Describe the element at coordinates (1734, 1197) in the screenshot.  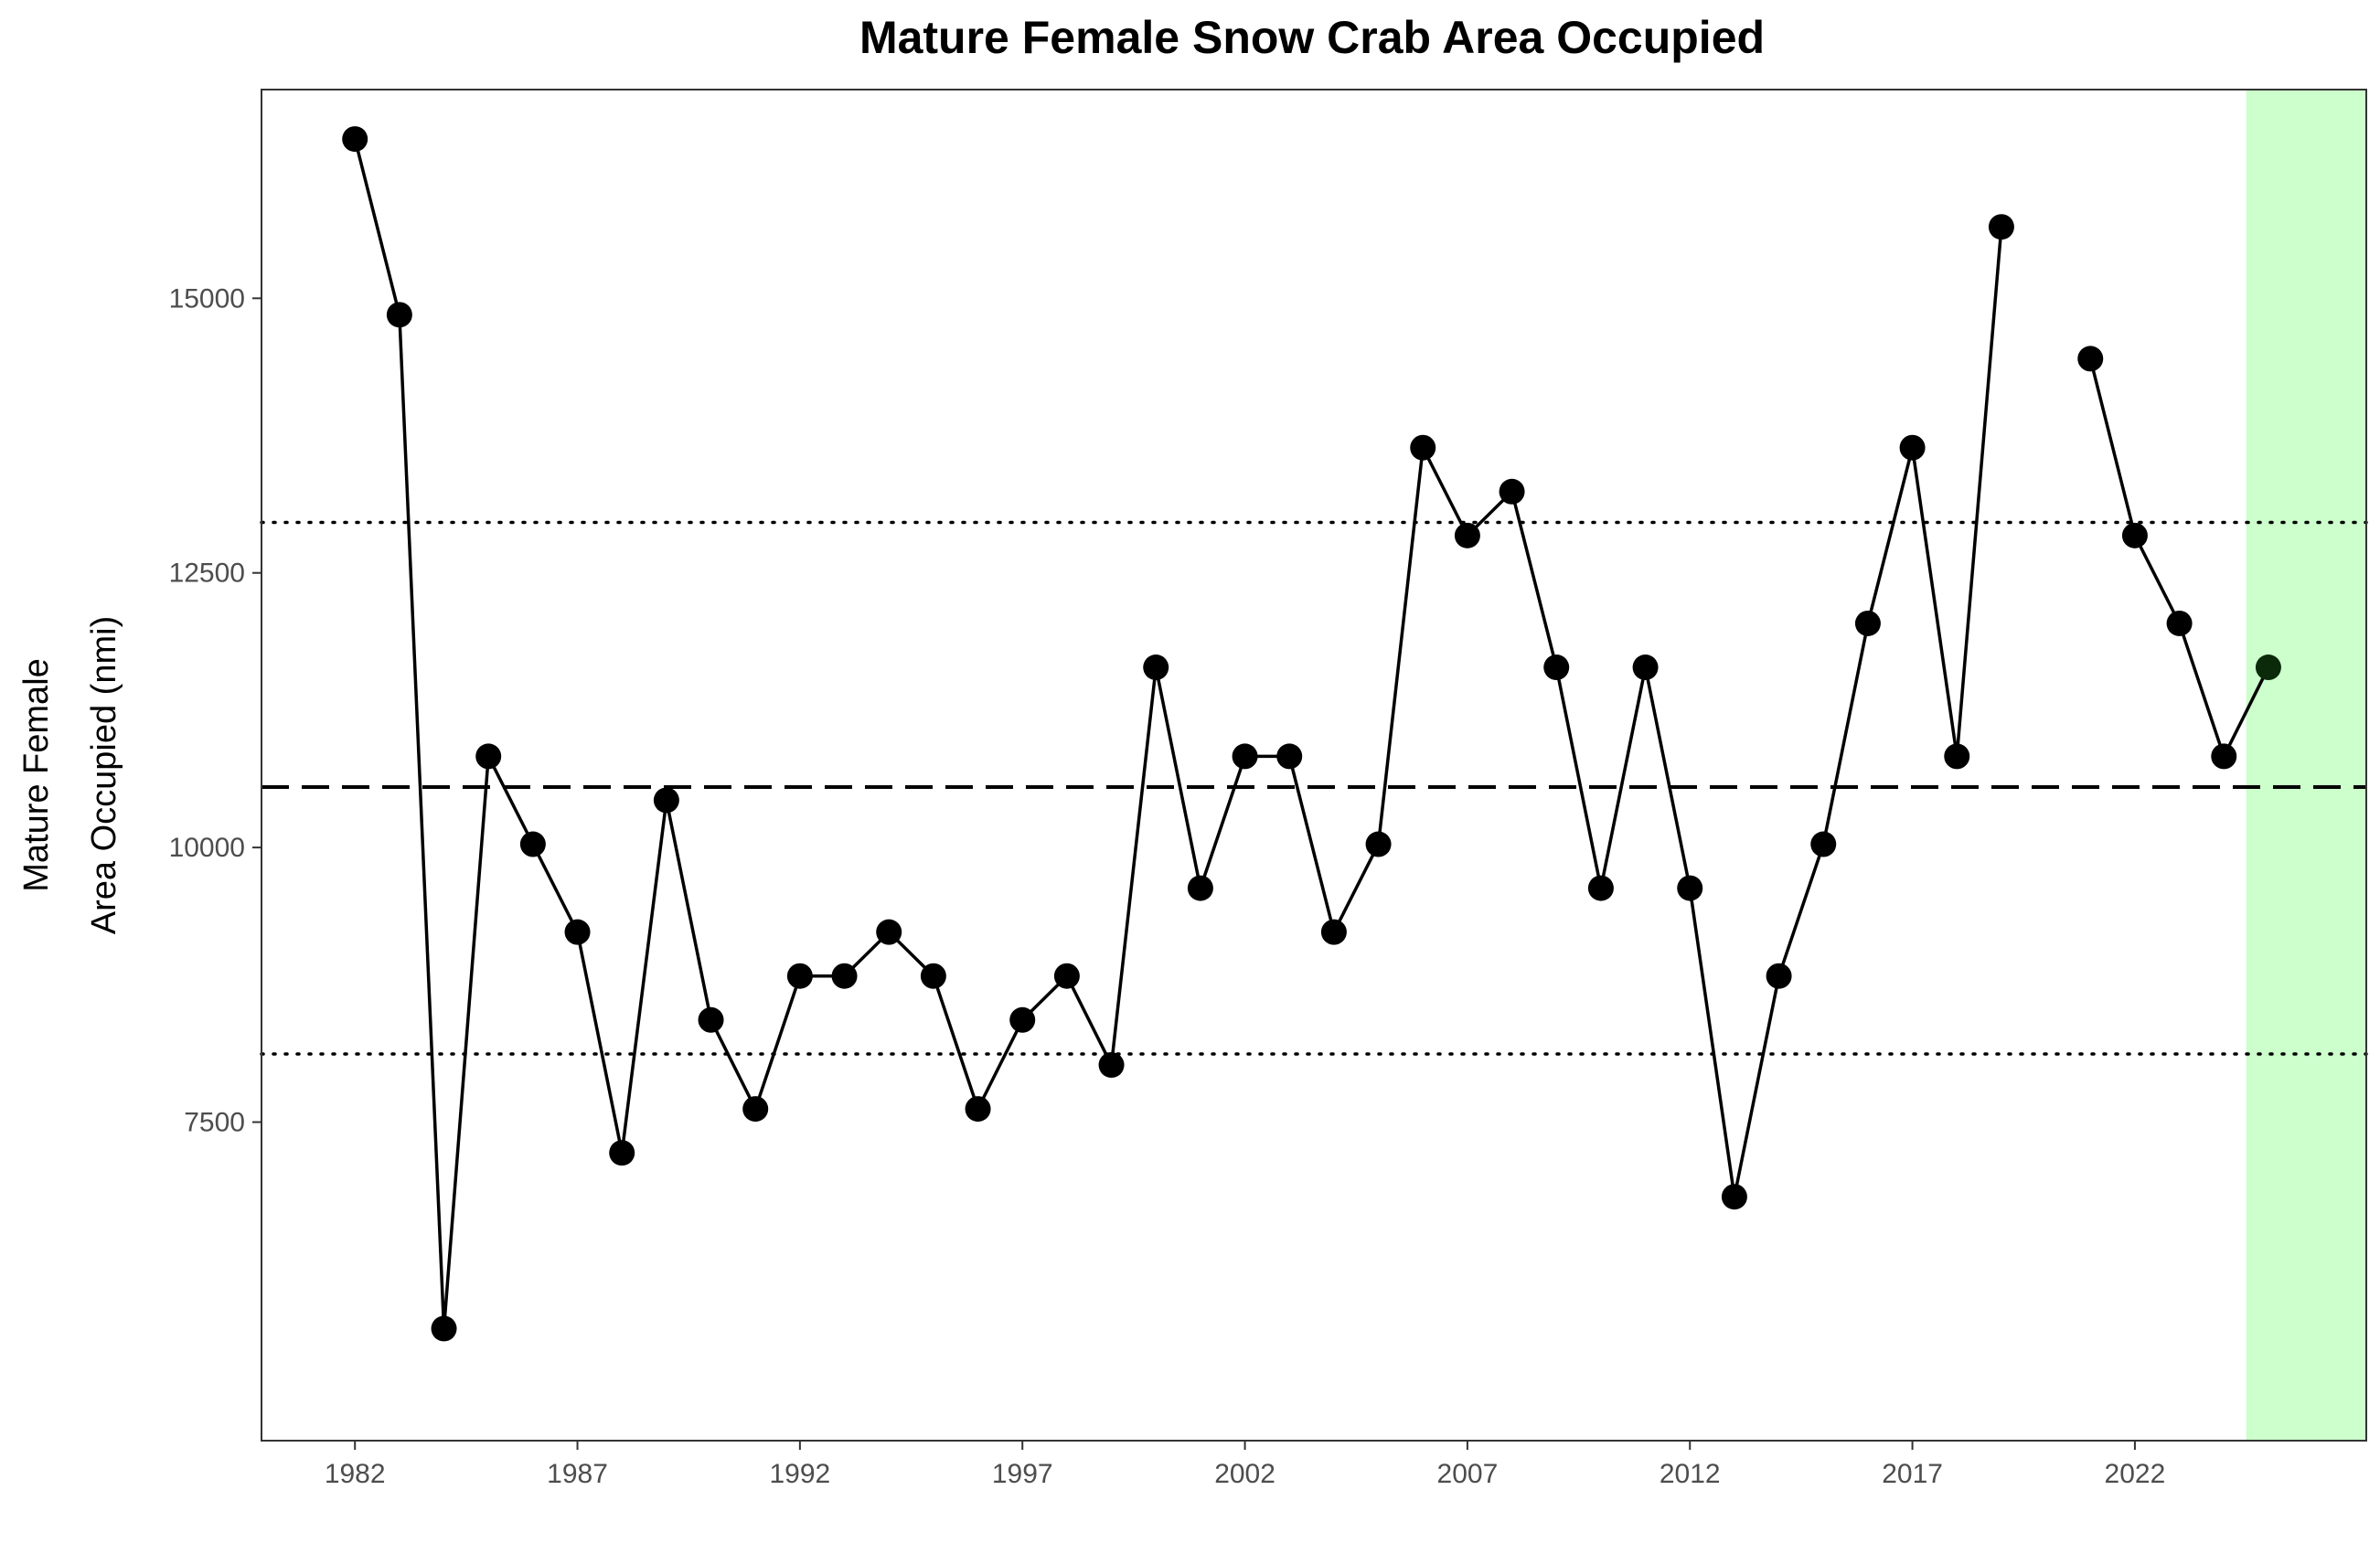
I see `data-point-2013` at that location.